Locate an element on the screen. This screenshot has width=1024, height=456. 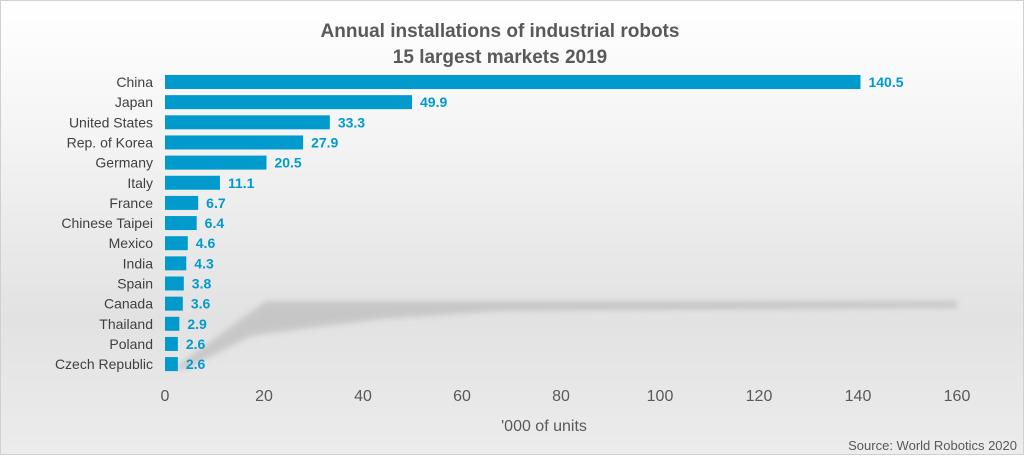
category-label: Poland is located at coordinates (131, 344).